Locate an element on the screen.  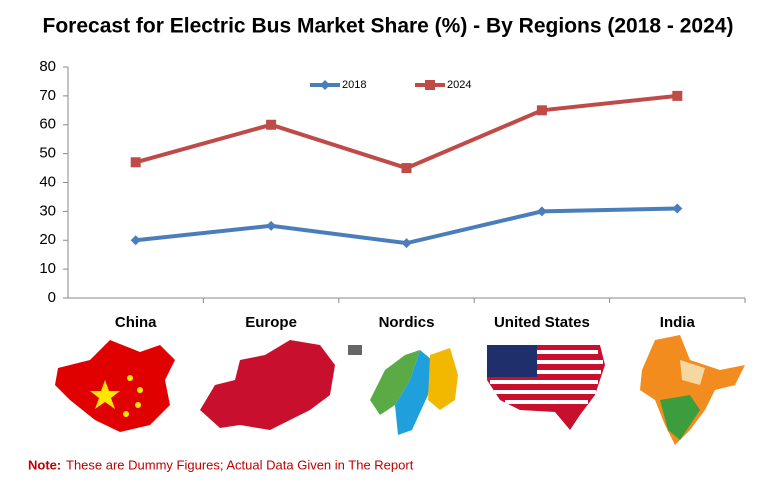
legend-label: 2018 is located at coordinates (354, 85).